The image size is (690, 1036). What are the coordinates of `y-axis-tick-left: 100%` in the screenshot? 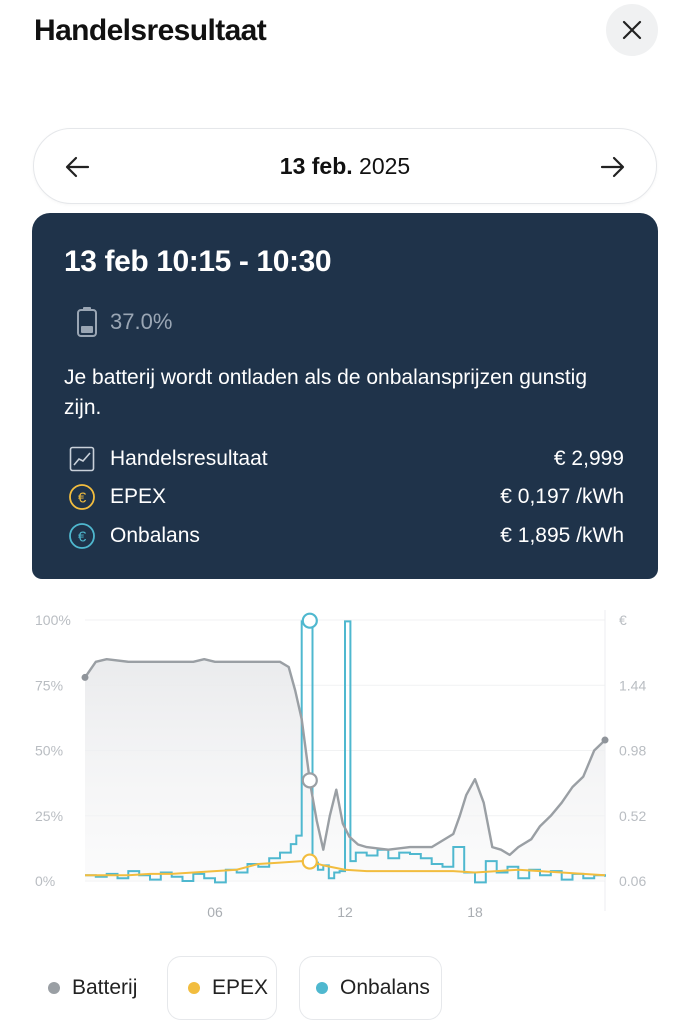 It's located at (53, 620).